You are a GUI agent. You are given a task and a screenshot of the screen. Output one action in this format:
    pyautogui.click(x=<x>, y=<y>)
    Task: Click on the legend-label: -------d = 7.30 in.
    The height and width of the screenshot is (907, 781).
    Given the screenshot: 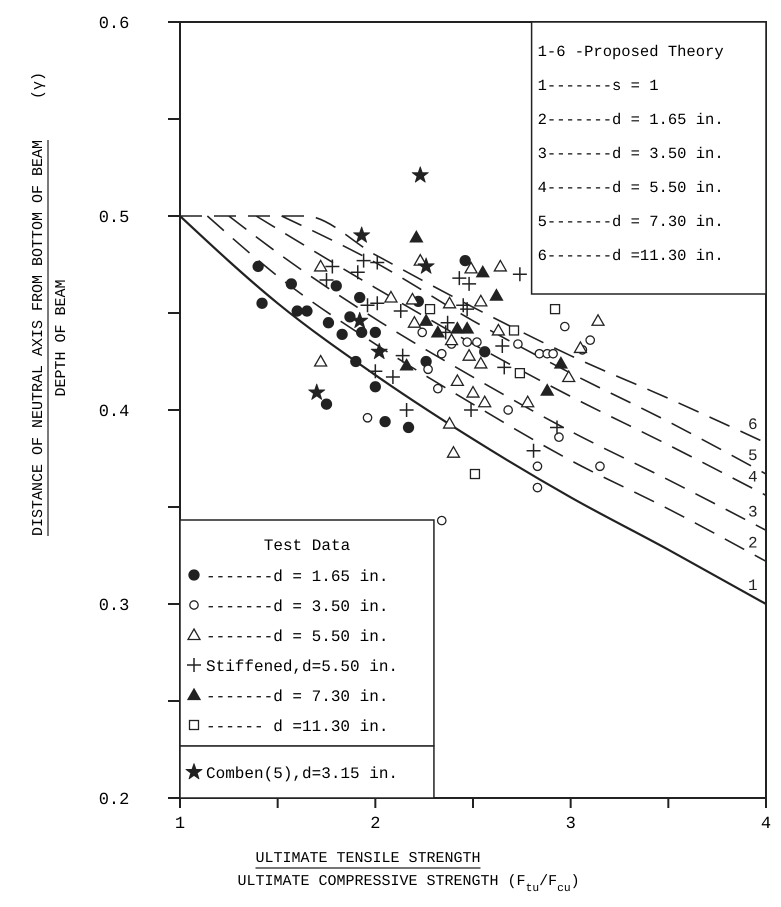 What is the action you would take?
    pyautogui.click(x=297, y=697)
    